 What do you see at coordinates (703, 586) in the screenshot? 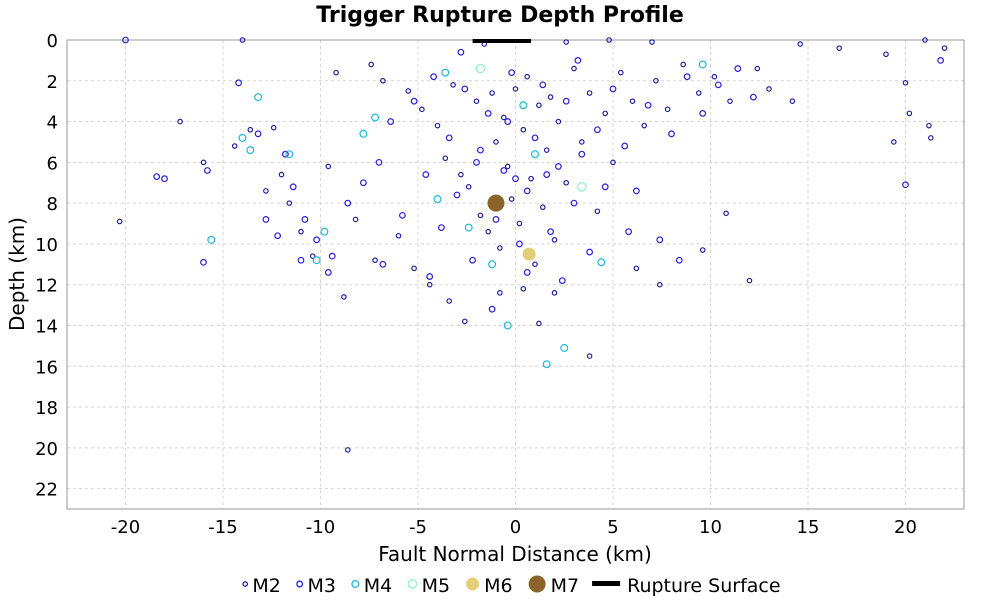
I see `legend-label: Rupture Surface` at bounding box center [703, 586].